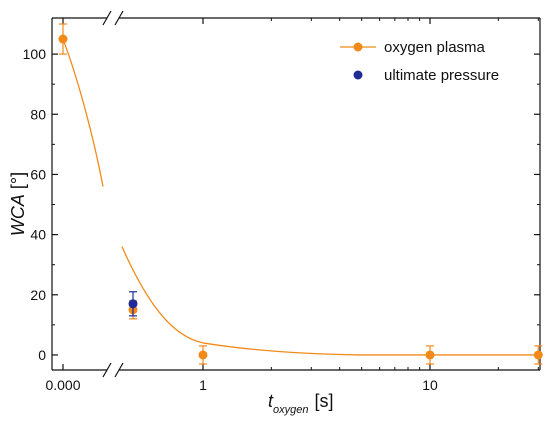  Describe the element at coordinates (83, 112) in the screenshot. I see `fit-curve-segment-left` at that location.